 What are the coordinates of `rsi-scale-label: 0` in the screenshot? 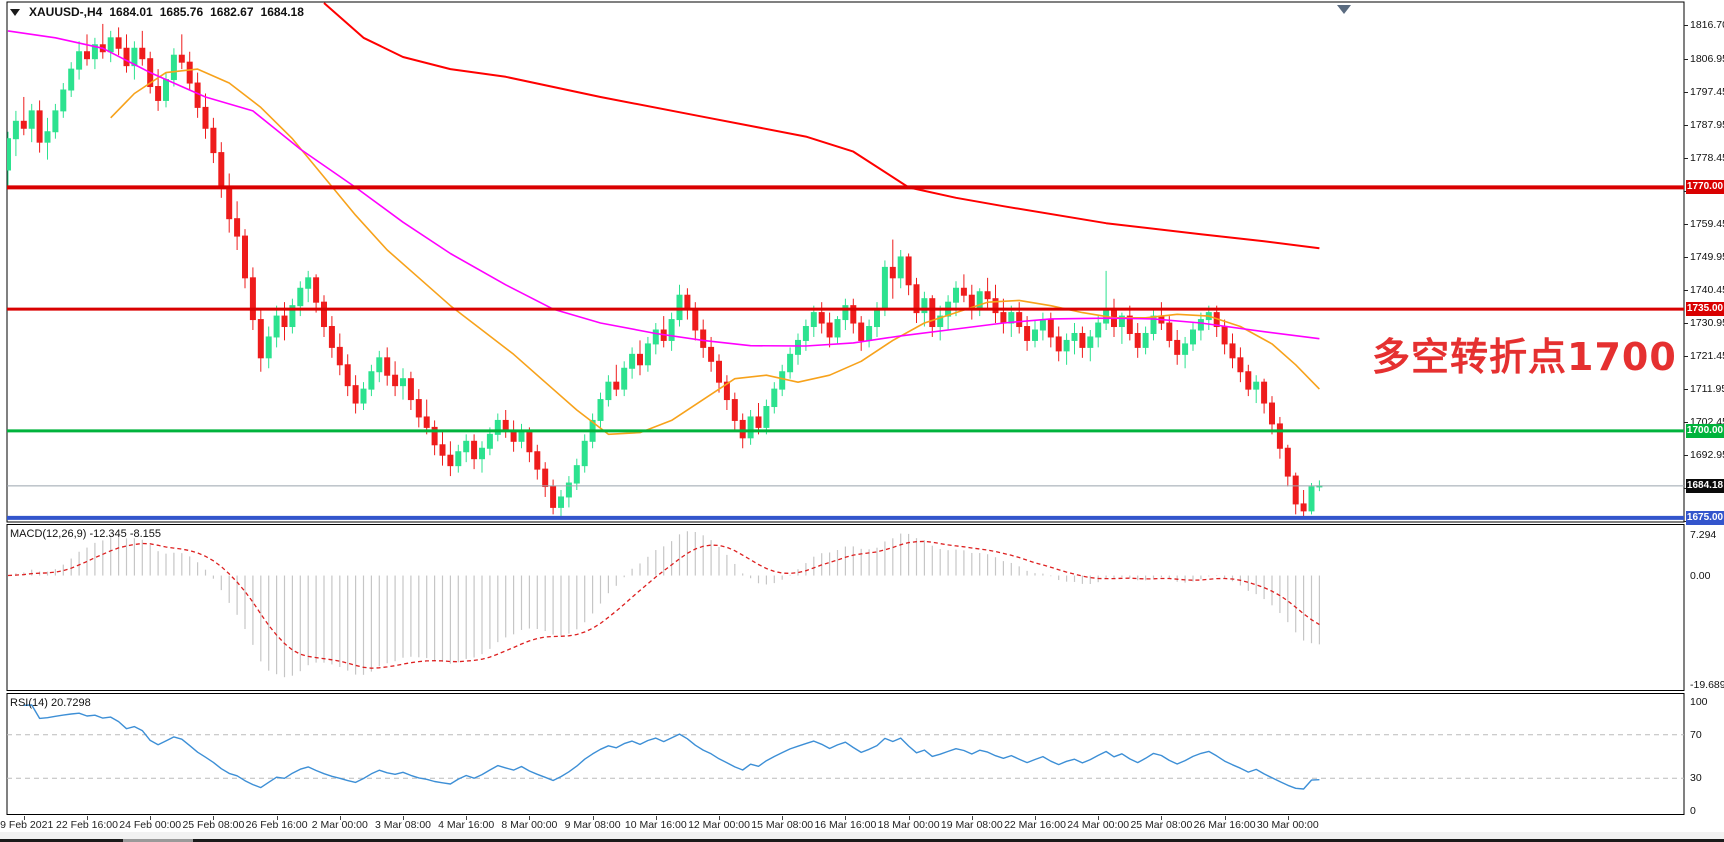 It's located at (1693, 811).